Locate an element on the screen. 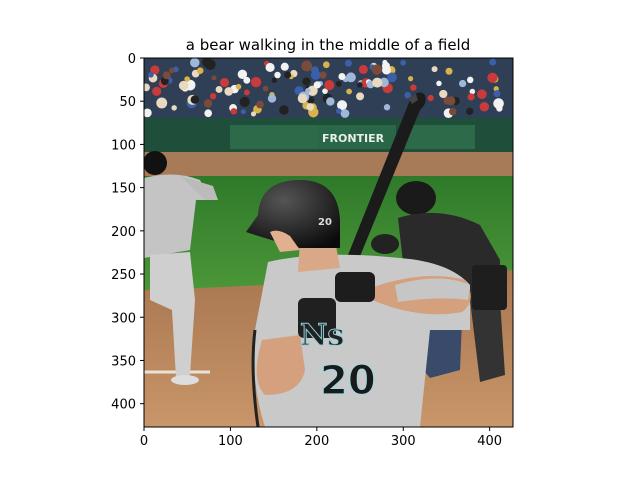 This screenshot has height=480, width=640. y-tick-label: 100 is located at coordinates (123, 145).